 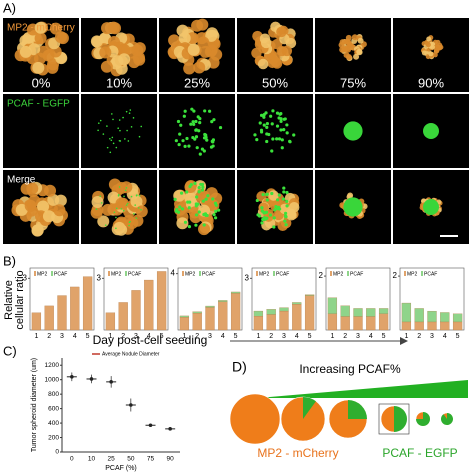 I want to click on panel-label: C), so click(x=10, y=350).